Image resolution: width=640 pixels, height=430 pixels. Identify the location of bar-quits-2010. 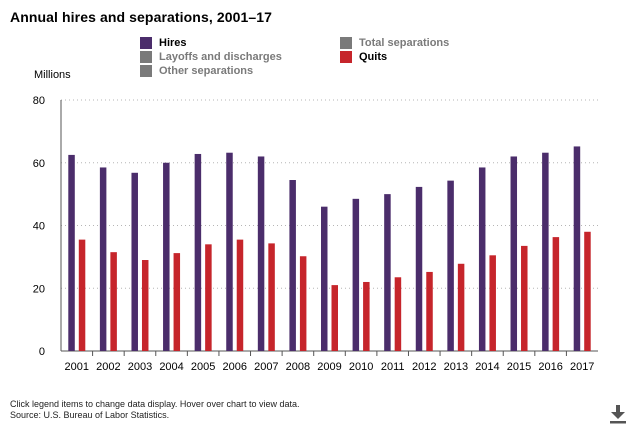
(366, 316).